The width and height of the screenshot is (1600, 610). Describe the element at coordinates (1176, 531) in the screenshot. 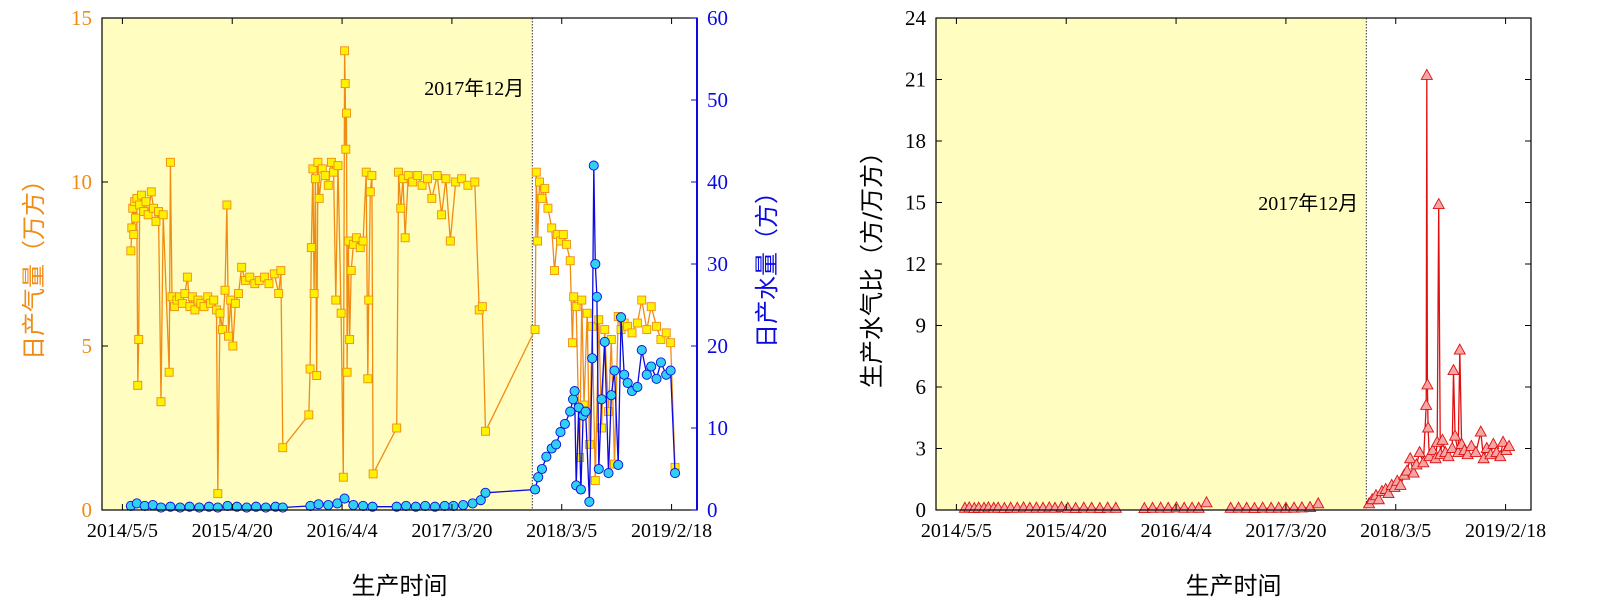

I see `x-tick-label: 2016/4/4` at that location.